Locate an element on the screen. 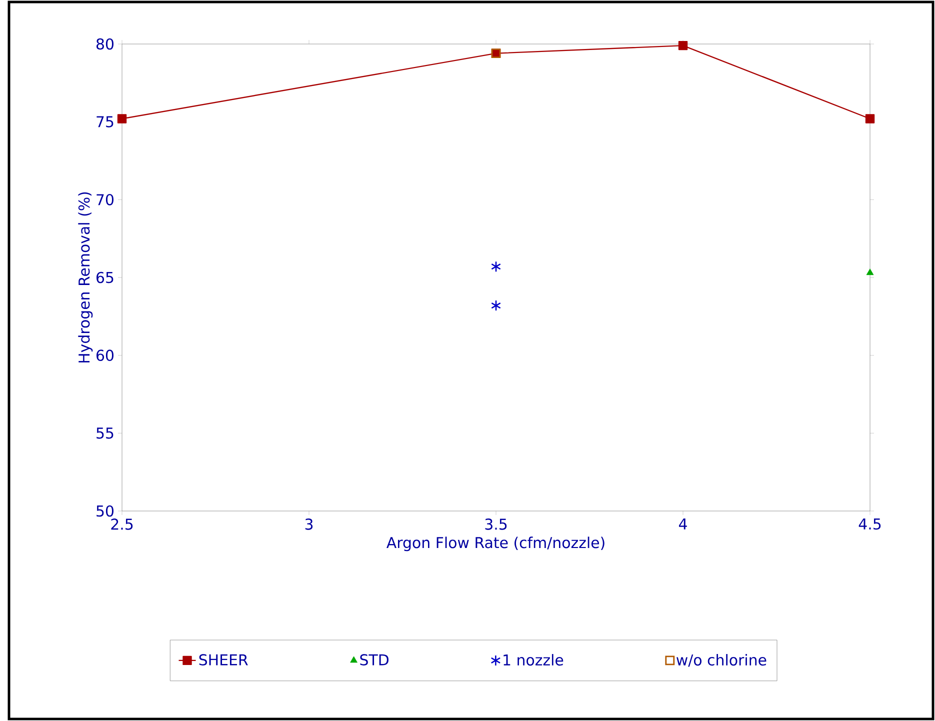 The height and width of the screenshot is (721, 935). legend-label: w/o chlorine is located at coordinates (721, 660).